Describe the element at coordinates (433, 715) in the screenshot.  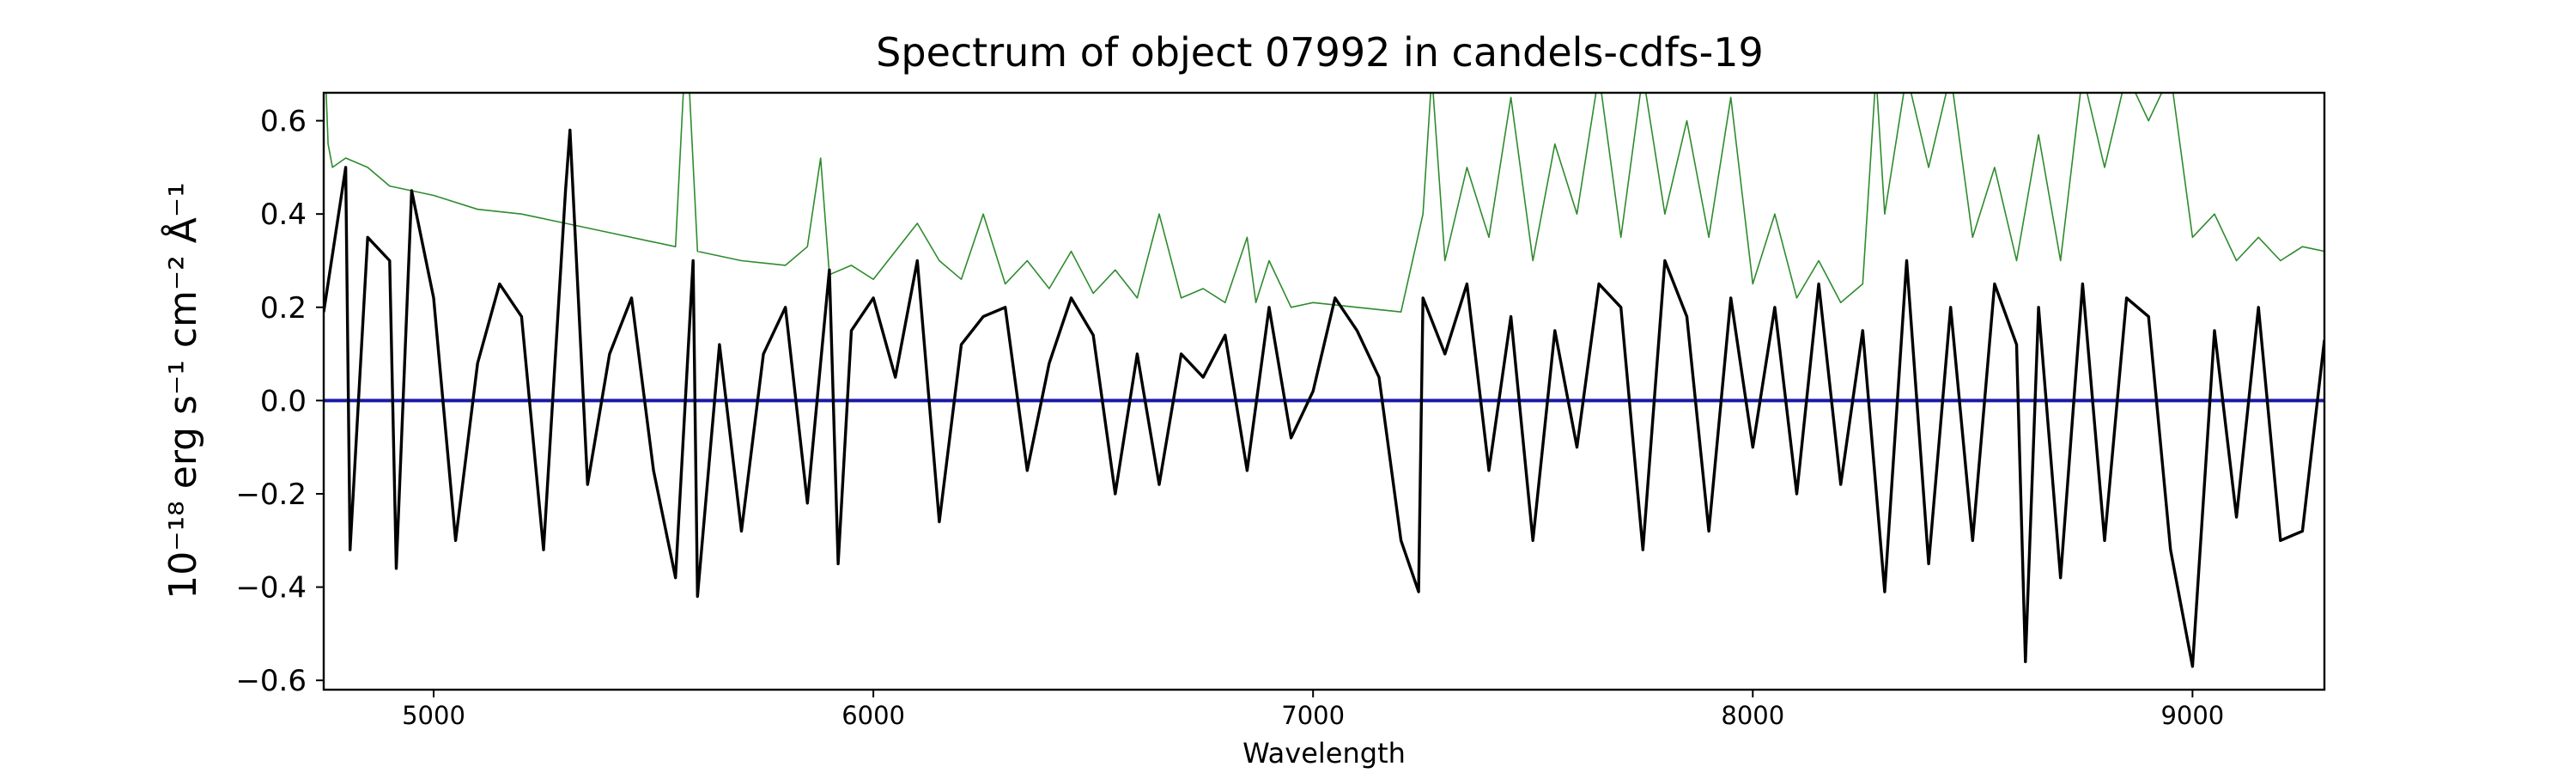
I see `x-tick-label: 5000` at that location.